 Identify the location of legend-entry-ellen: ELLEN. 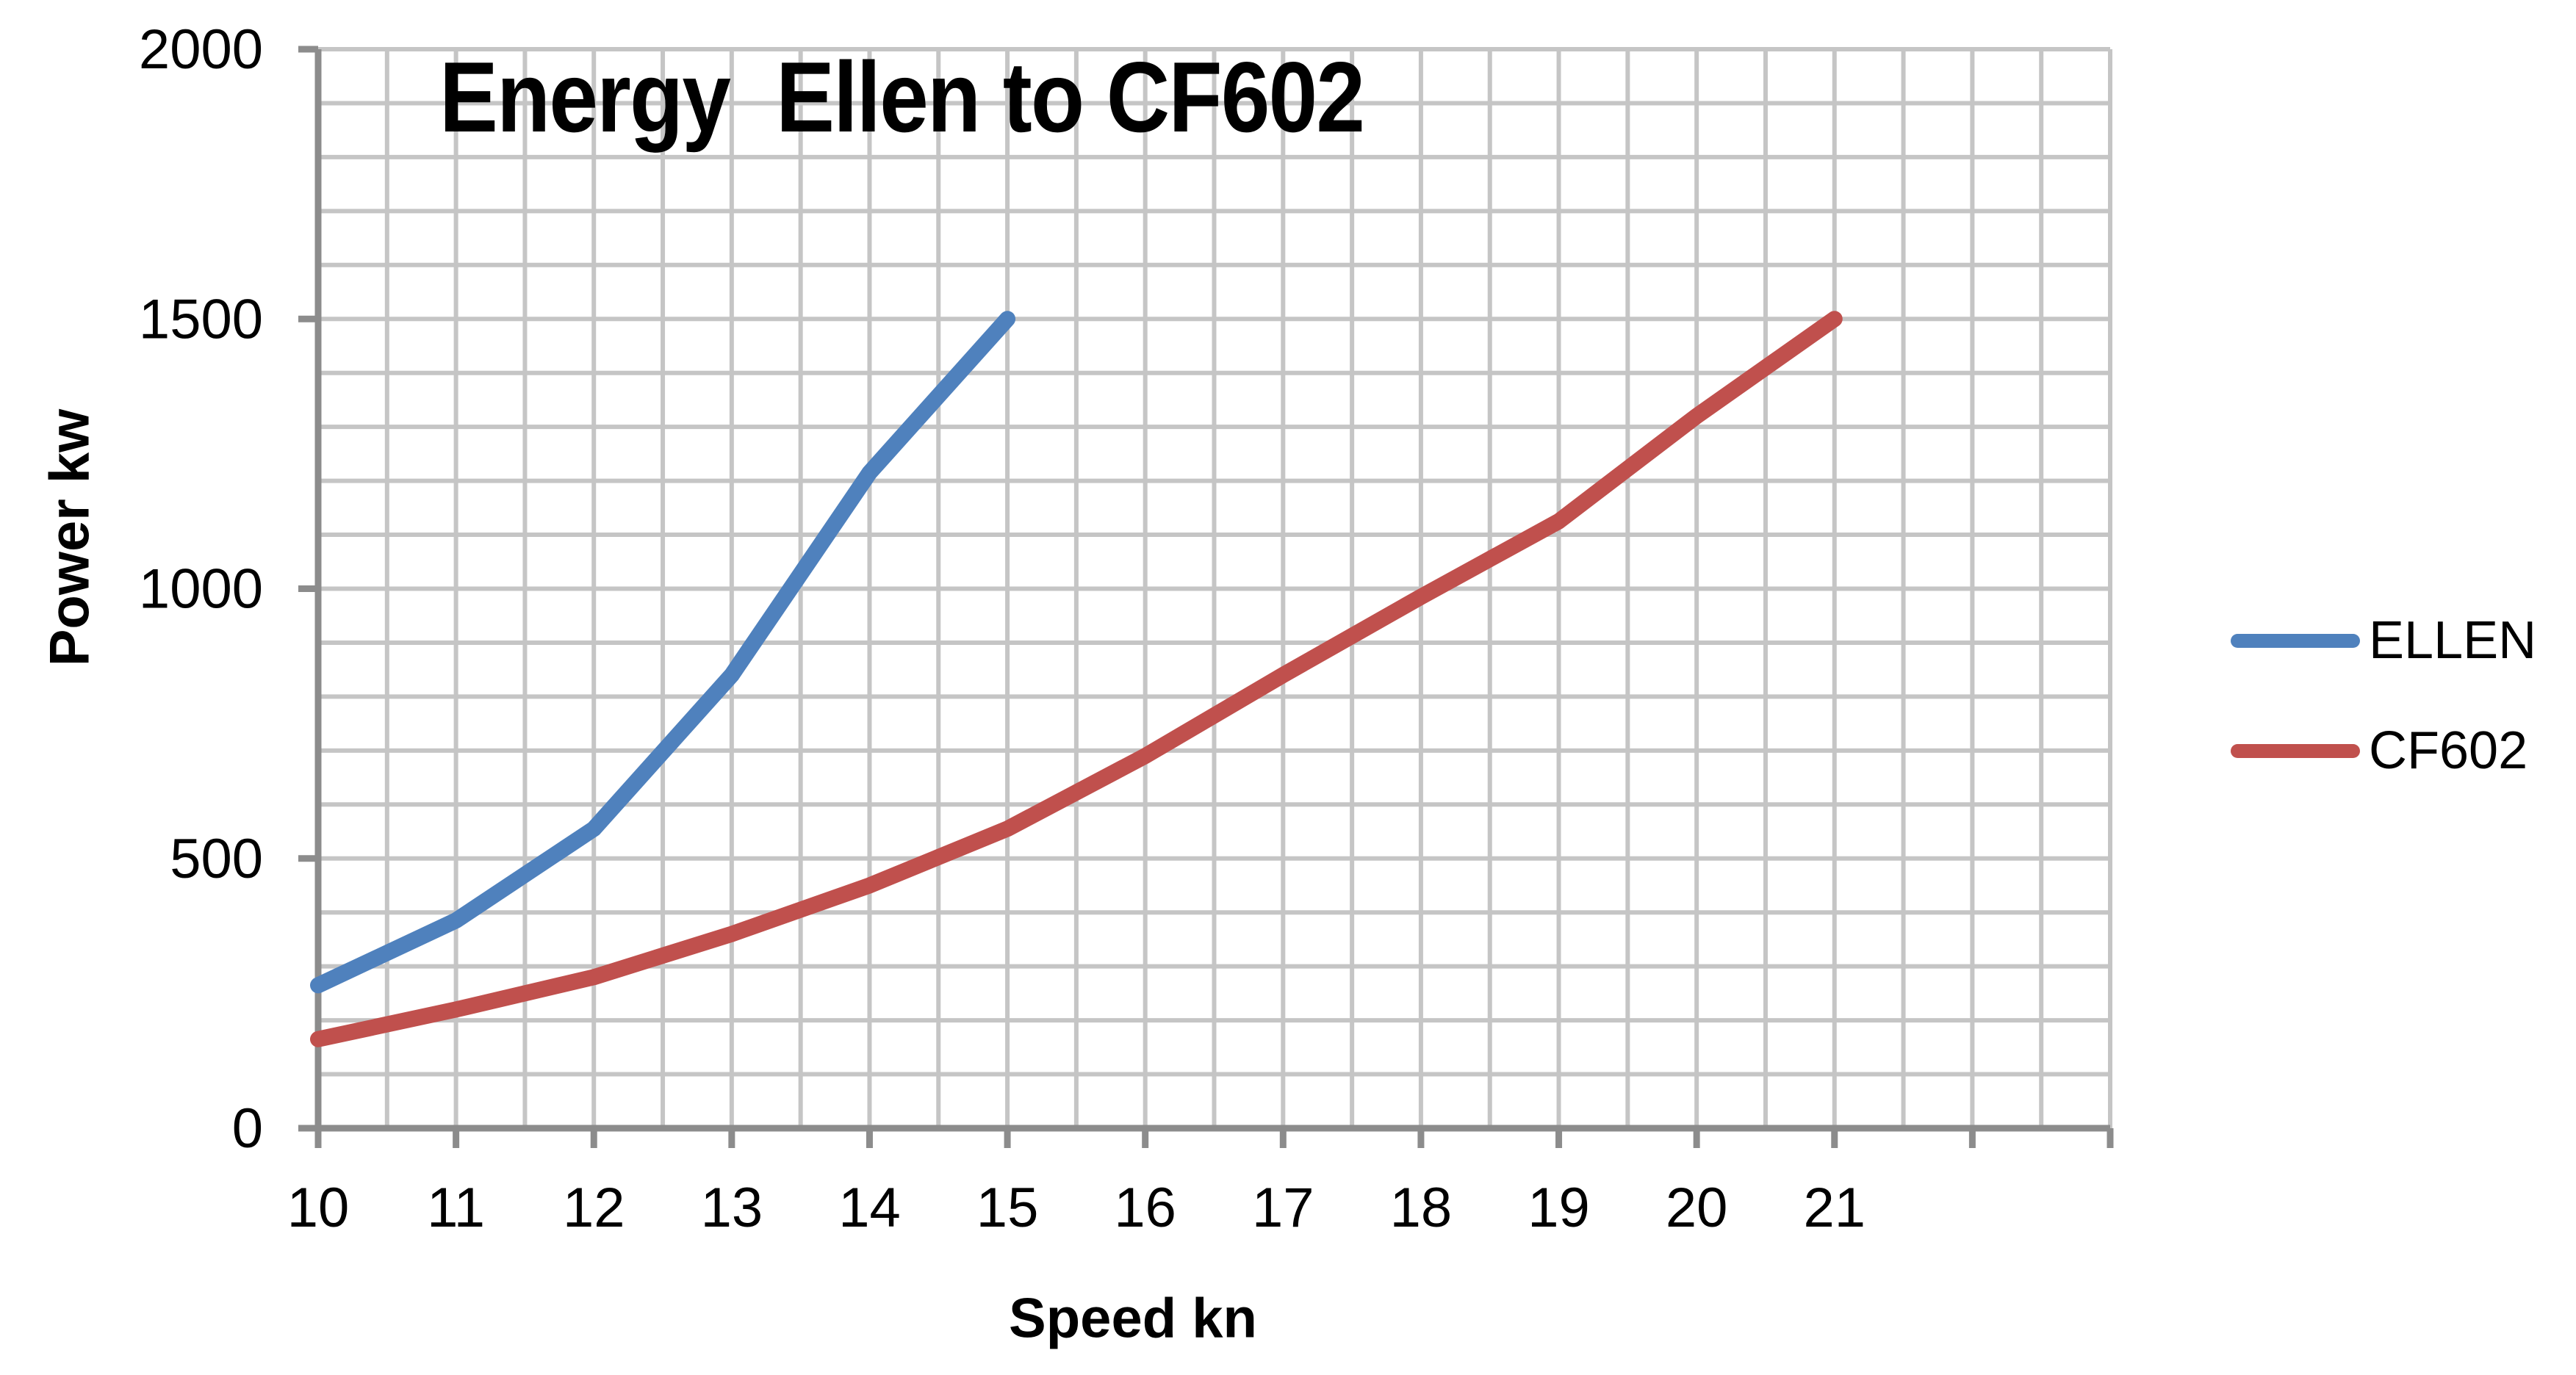
(2383, 641).